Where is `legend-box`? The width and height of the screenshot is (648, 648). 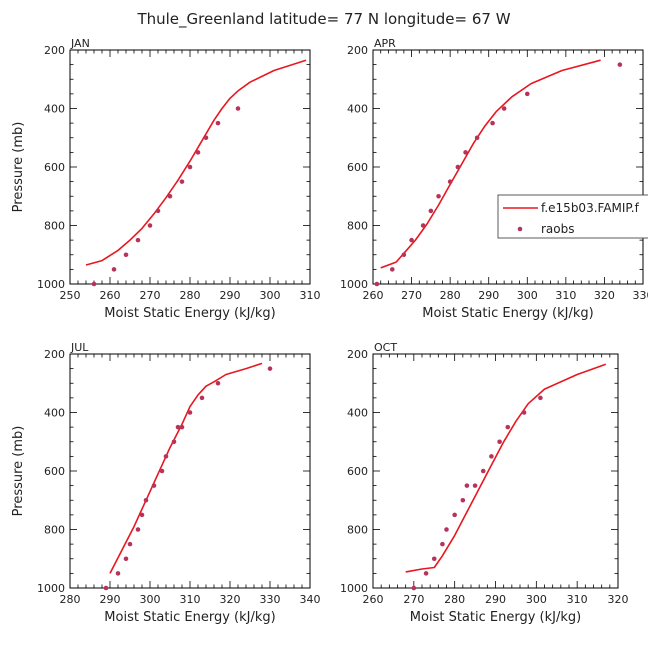 legend-box is located at coordinates (572, 216).